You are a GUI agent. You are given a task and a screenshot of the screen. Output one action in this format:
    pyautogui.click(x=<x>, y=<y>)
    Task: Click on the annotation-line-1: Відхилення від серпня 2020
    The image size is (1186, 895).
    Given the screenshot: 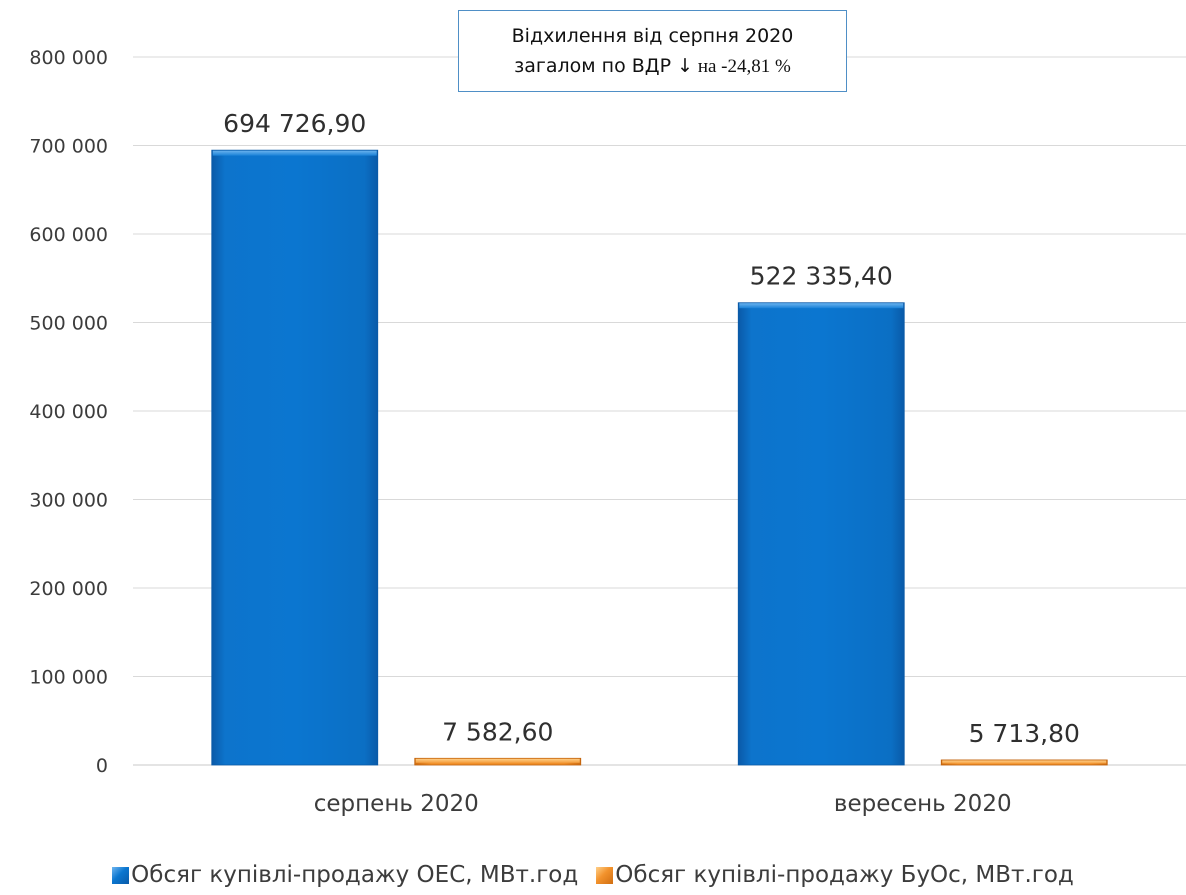 What is the action you would take?
    pyautogui.click(x=652, y=35)
    